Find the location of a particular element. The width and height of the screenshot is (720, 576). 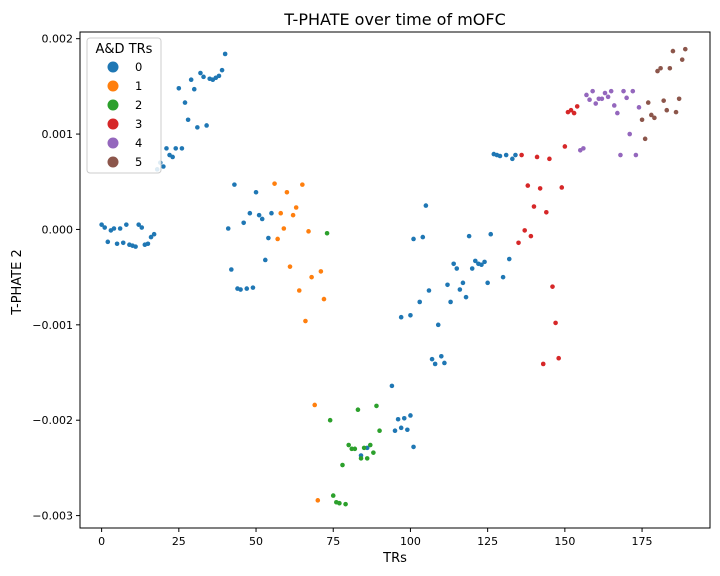

legend-marker is located at coordinates (113, 105).